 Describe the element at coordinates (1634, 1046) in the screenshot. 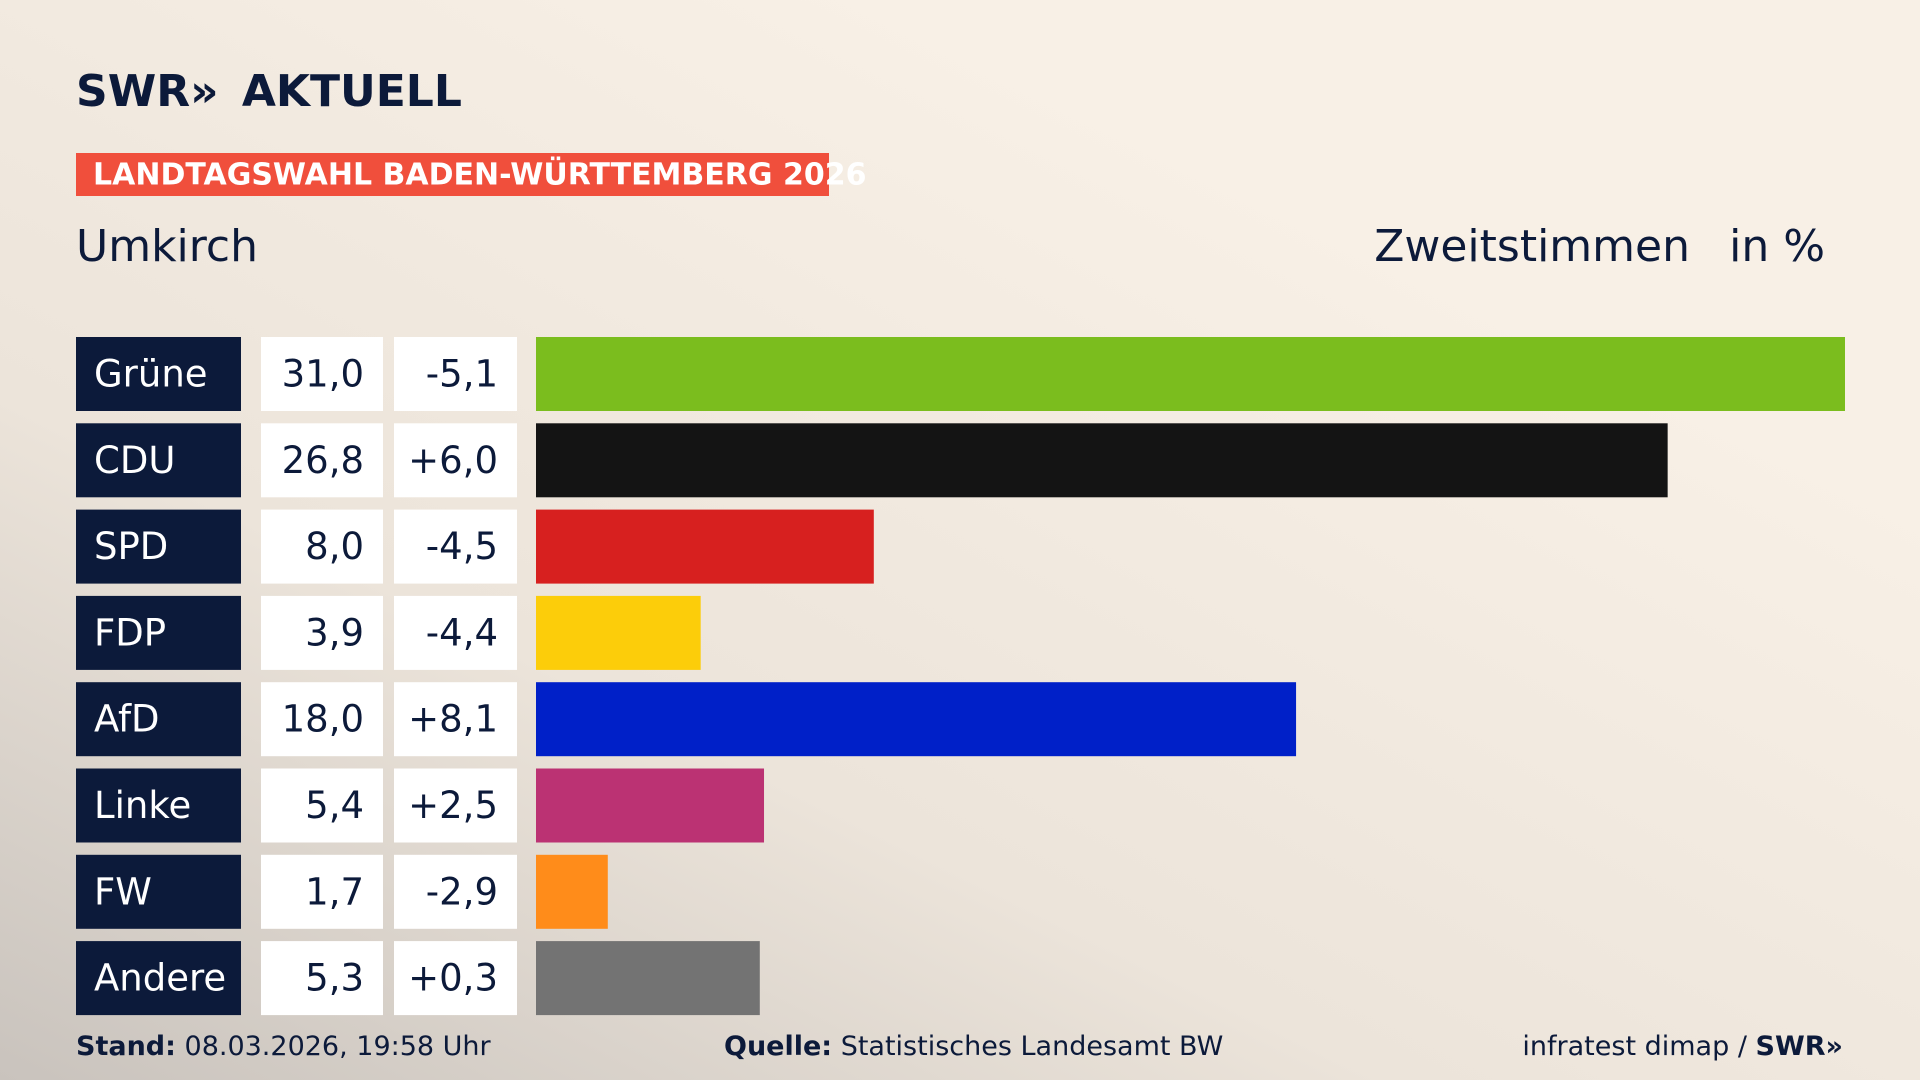

I see `credit: infratest dimap /` at that location.